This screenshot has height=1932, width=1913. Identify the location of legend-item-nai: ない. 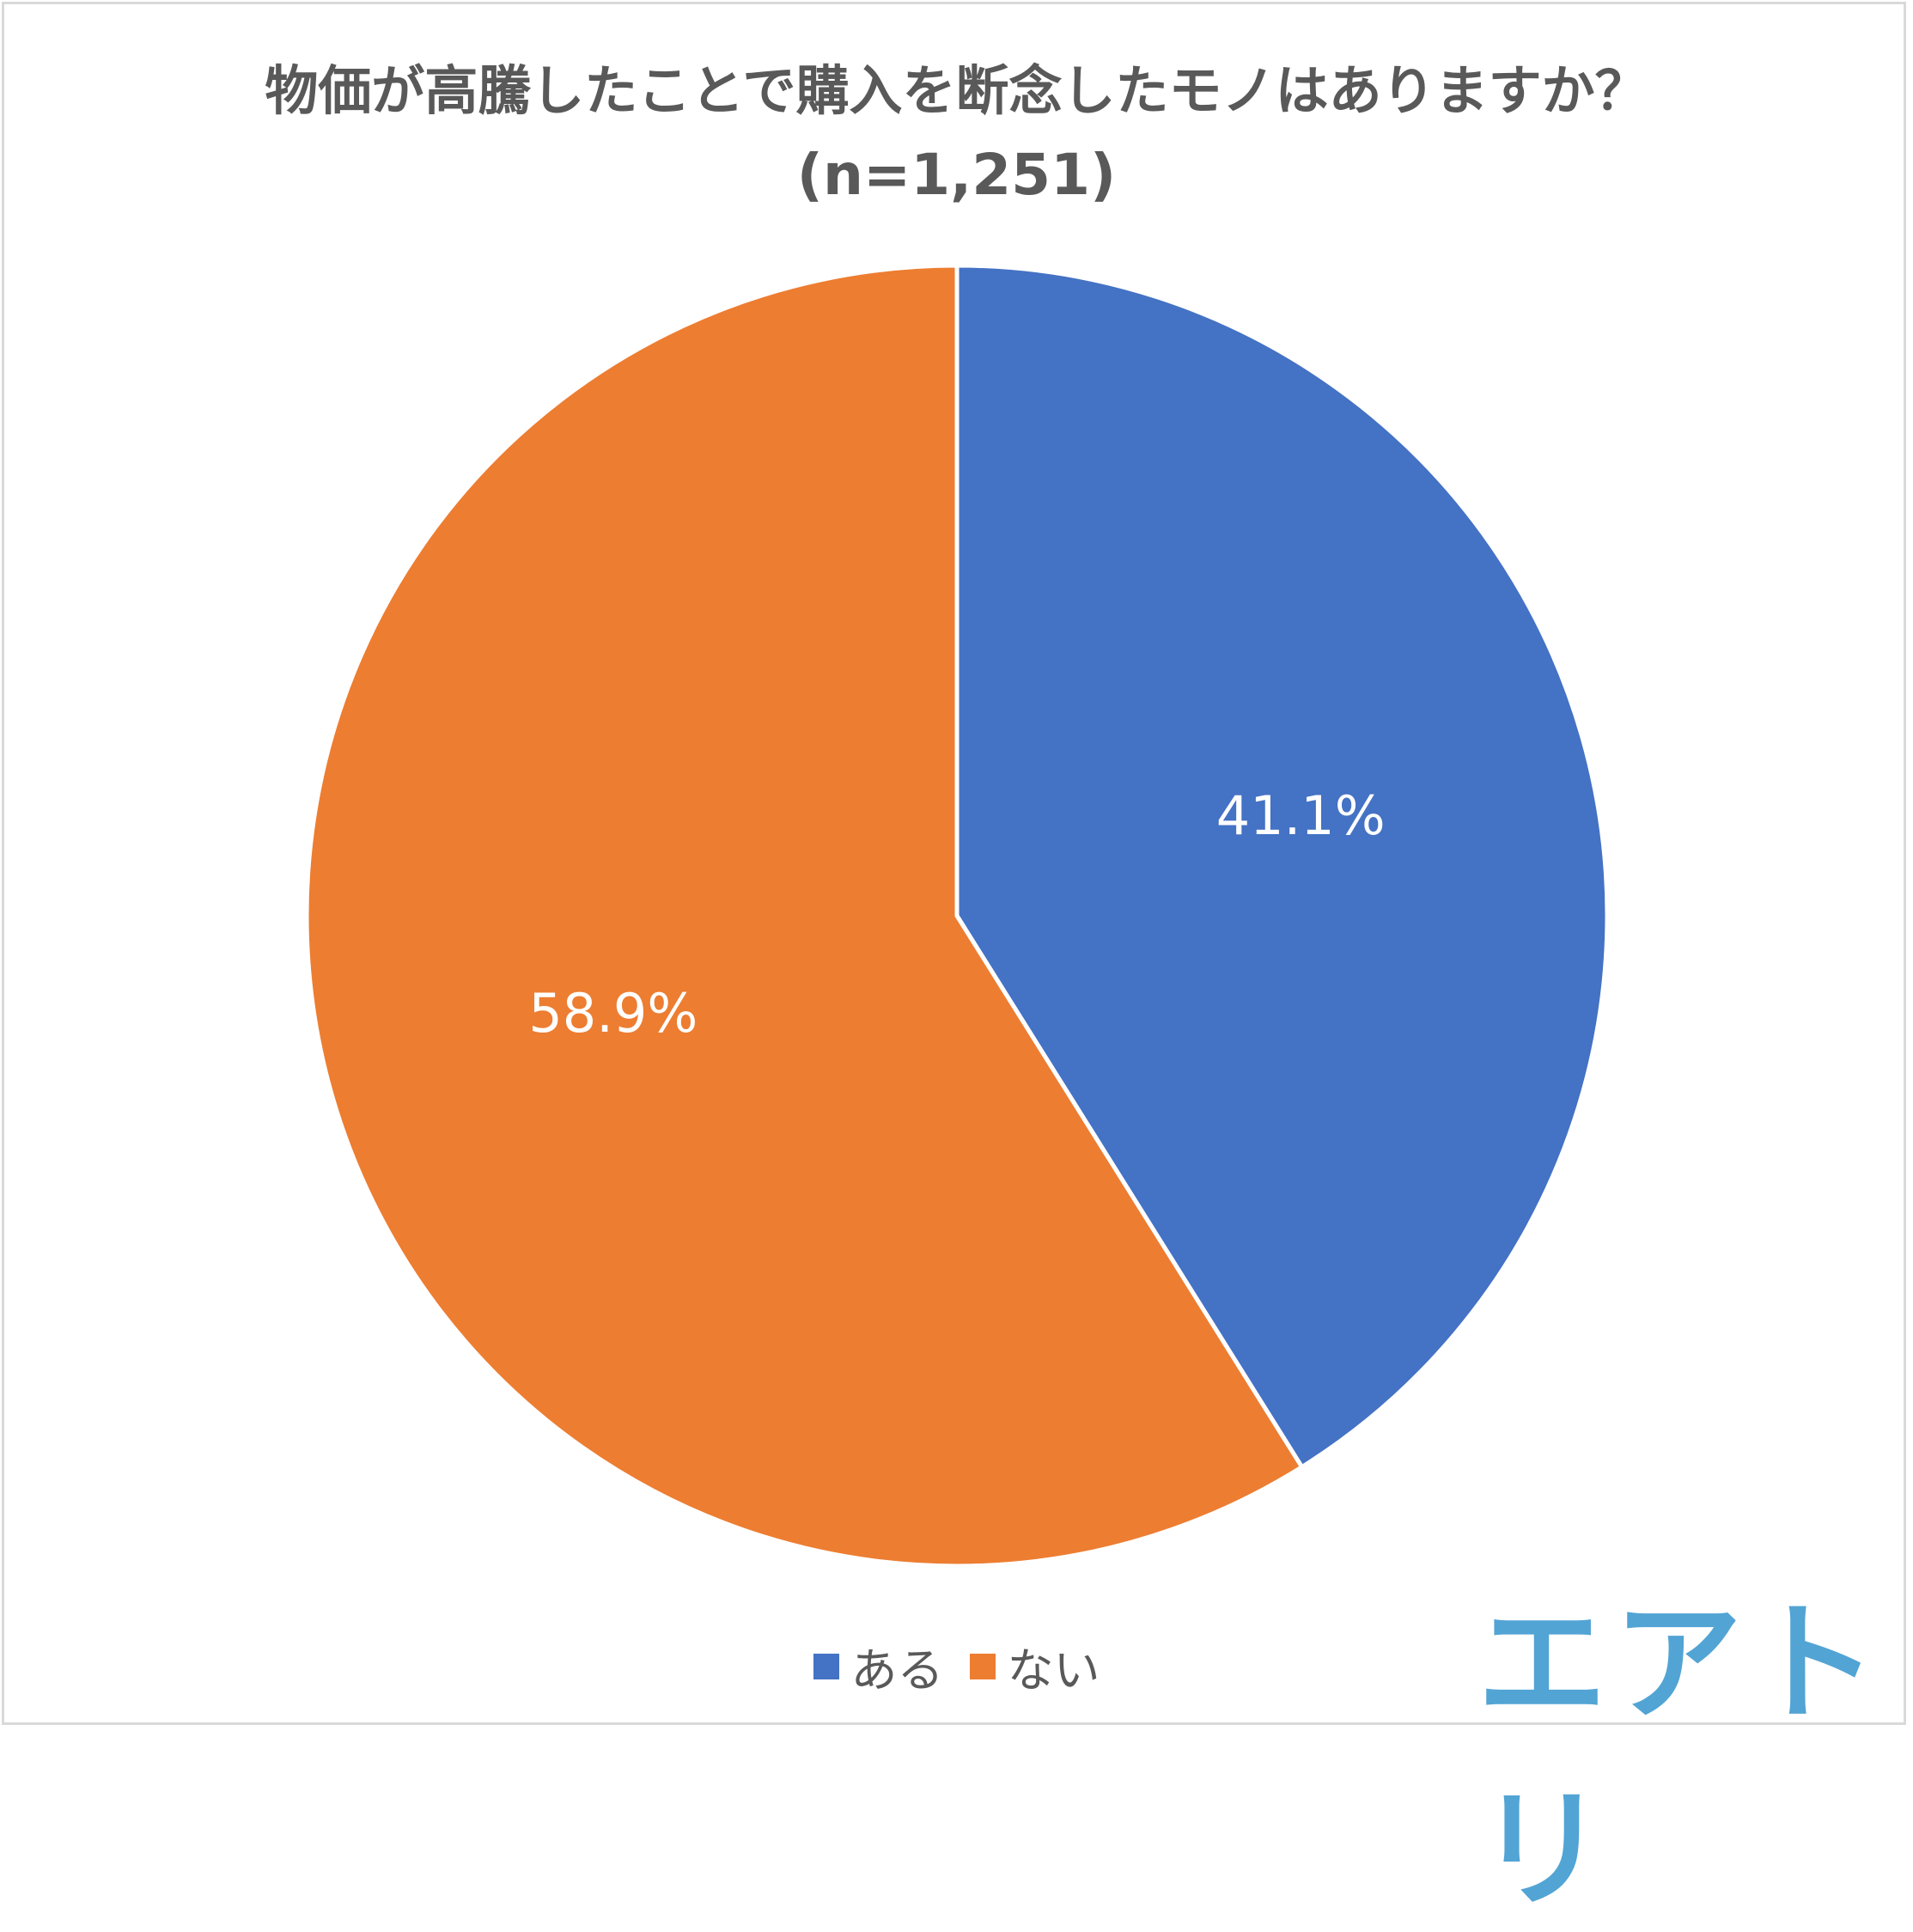
(1034, 1666).